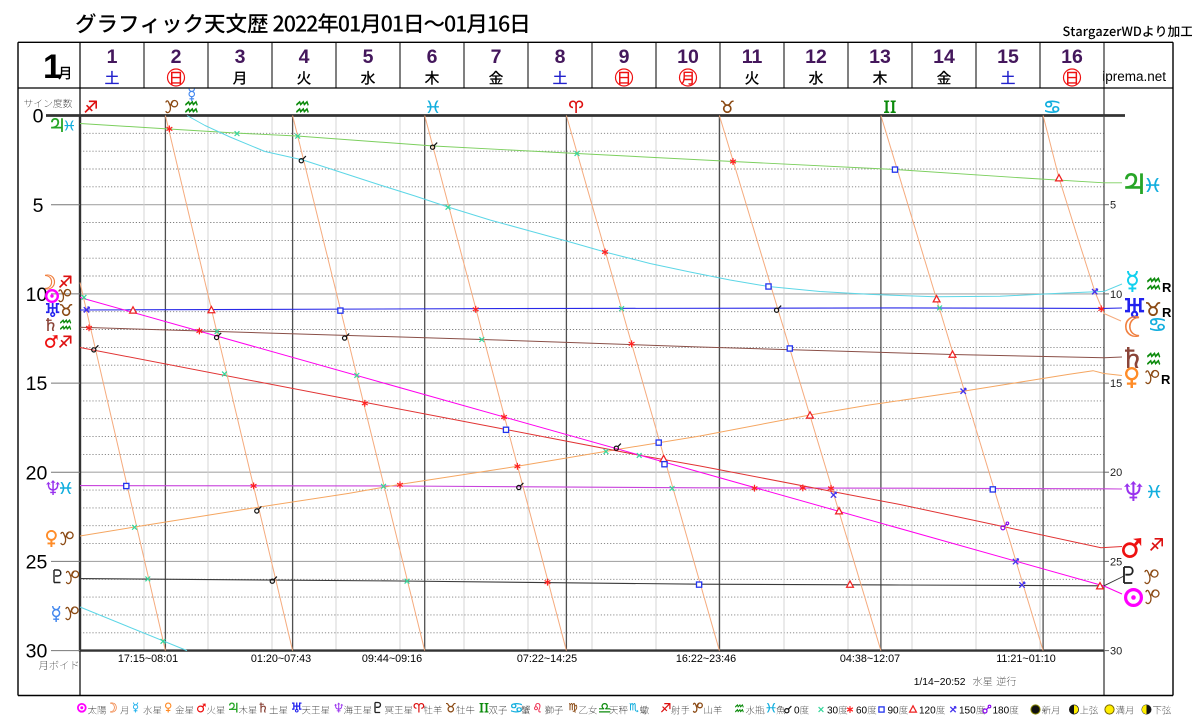  I want to click on svg-text: 04:38~12:07, so click(870, 659).